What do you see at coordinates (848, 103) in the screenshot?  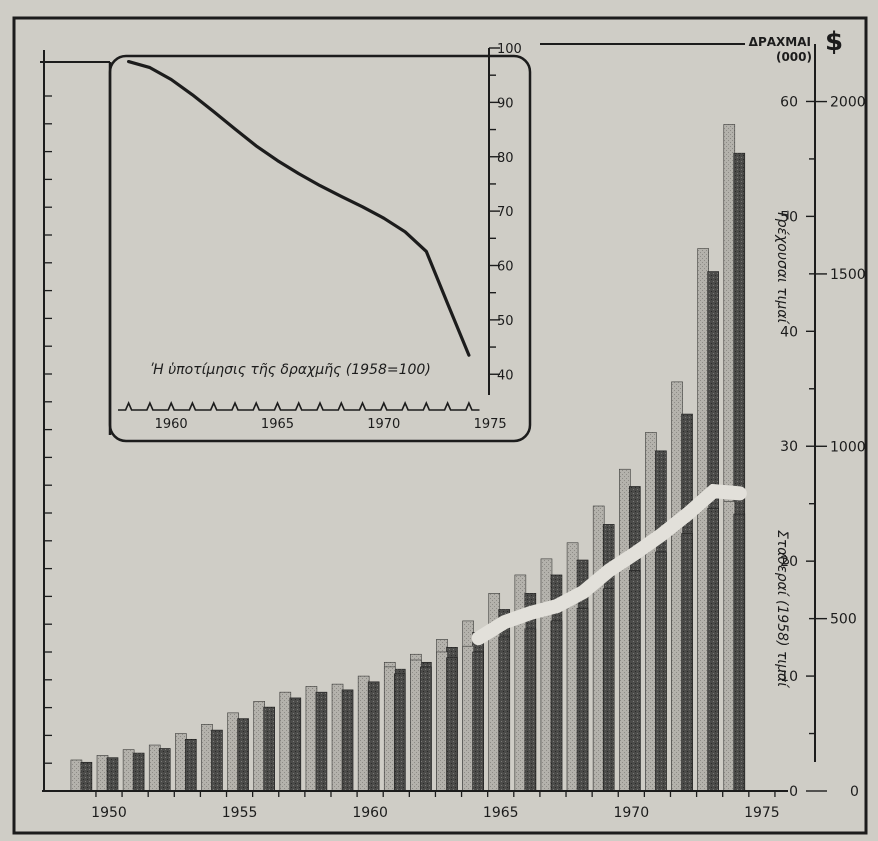 I see `dollar-tick-label: 2000` at bounding box center [848, 103].